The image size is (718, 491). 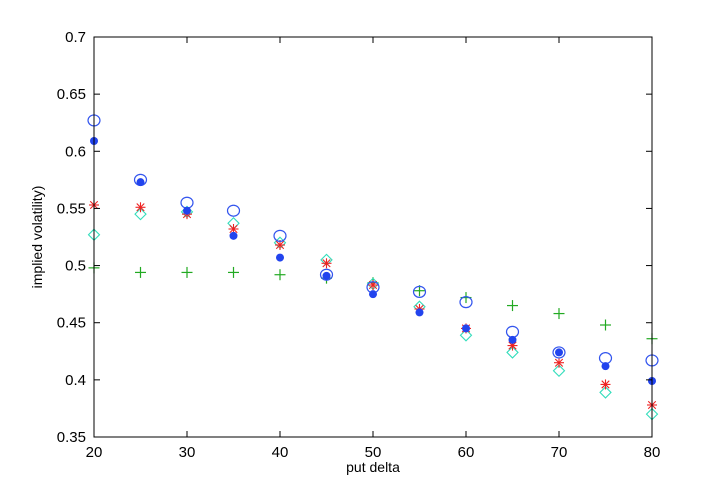 I want to click on y-tick-label: 0.55, so click(x=71, y=208).